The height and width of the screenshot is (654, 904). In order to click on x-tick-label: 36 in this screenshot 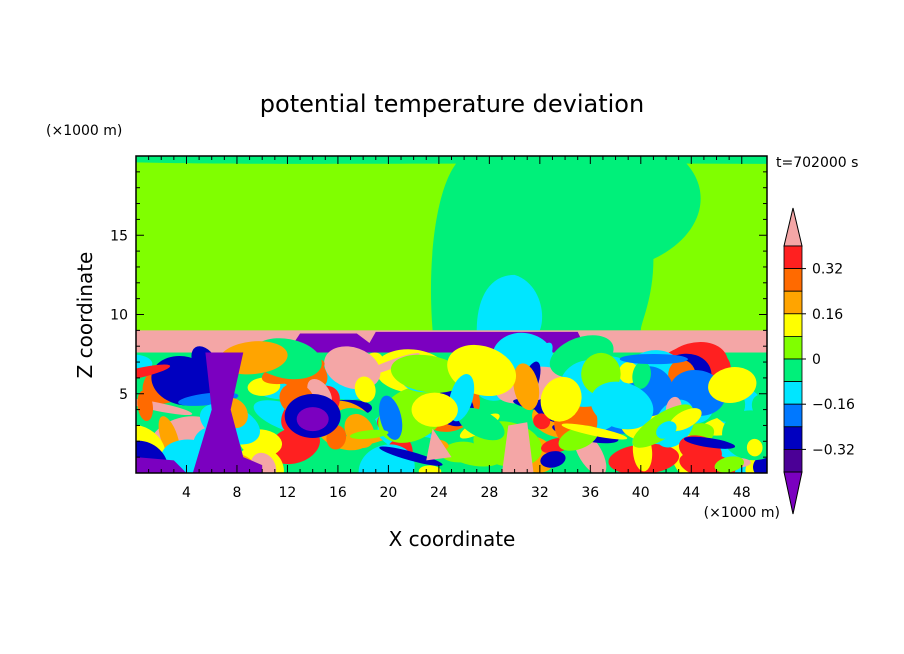, I will do `click(590, 493)`.